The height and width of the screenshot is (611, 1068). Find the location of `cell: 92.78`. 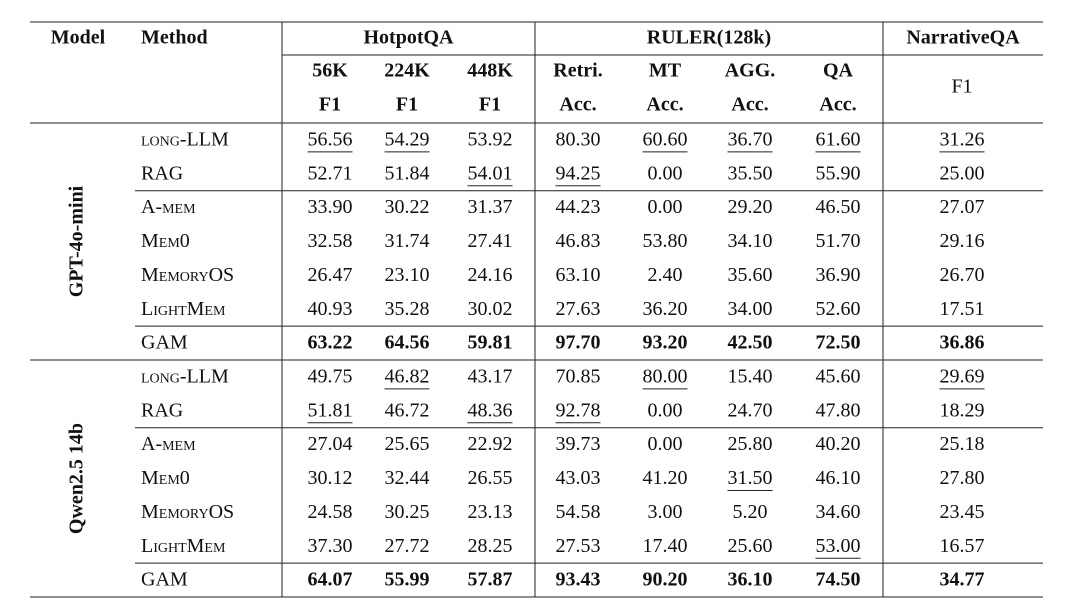

cell: 92.78 is located at coordinates (578, 410).